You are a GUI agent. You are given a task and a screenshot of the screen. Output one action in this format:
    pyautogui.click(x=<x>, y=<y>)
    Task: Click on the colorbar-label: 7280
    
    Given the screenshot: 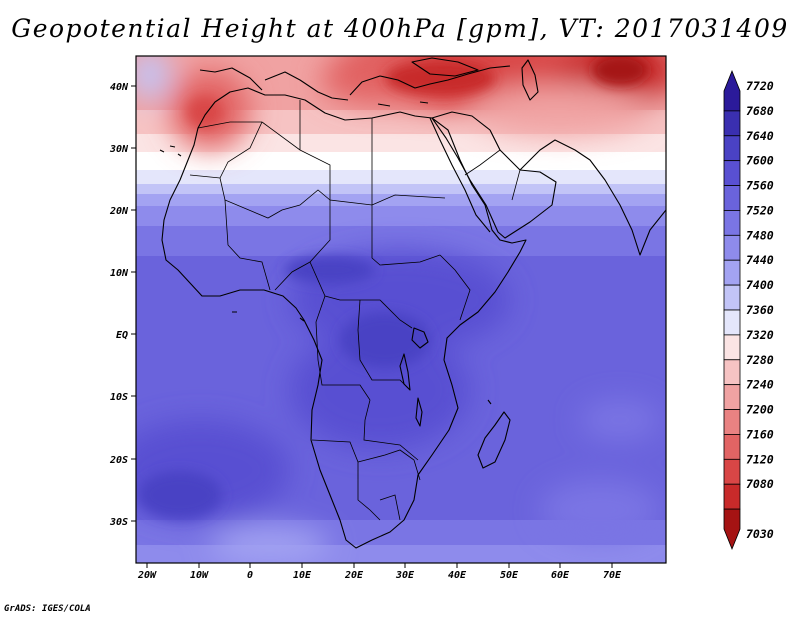 What is the action you would take?
    pyautogui.click(x=760, y=360)
    